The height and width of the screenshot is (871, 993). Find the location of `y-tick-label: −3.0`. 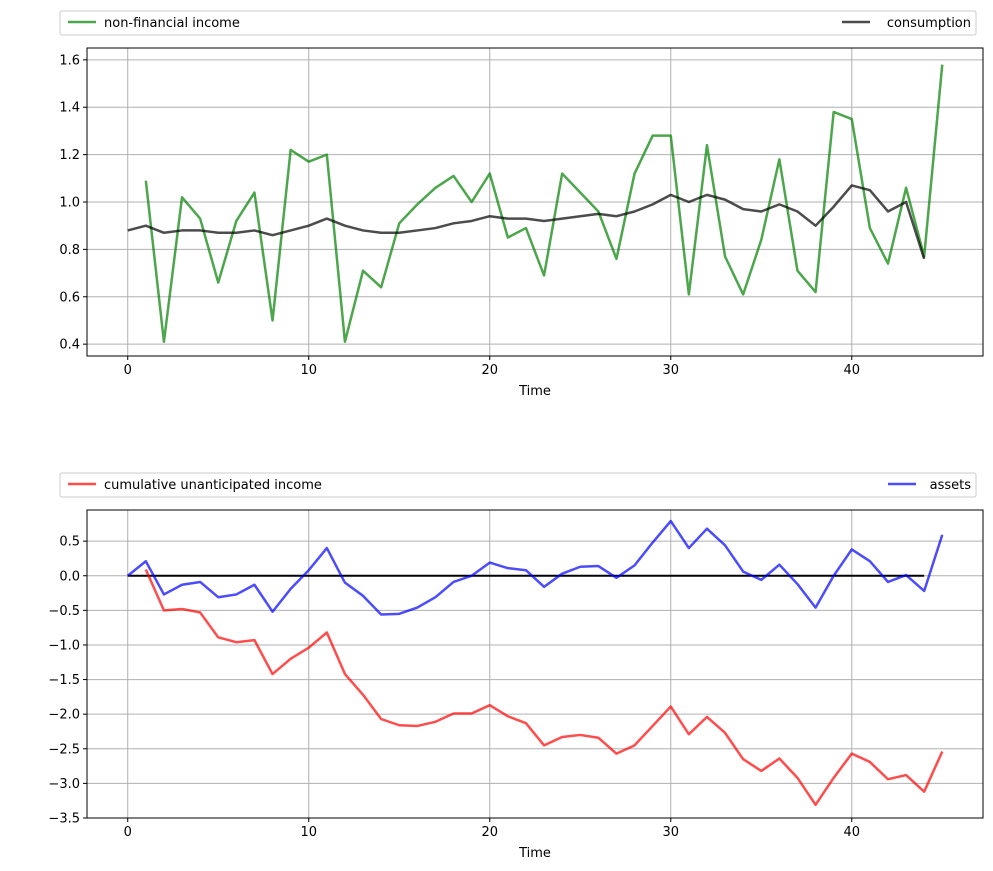

y-tick-label: −3.0 is located at coordinates (64, 784).